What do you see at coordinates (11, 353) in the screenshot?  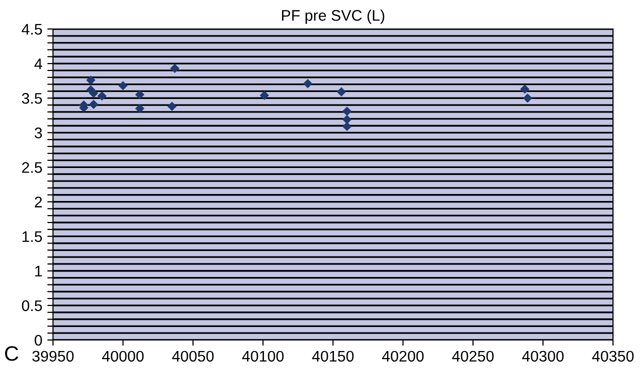 I see `text: C` at bounding box center [11, 353].